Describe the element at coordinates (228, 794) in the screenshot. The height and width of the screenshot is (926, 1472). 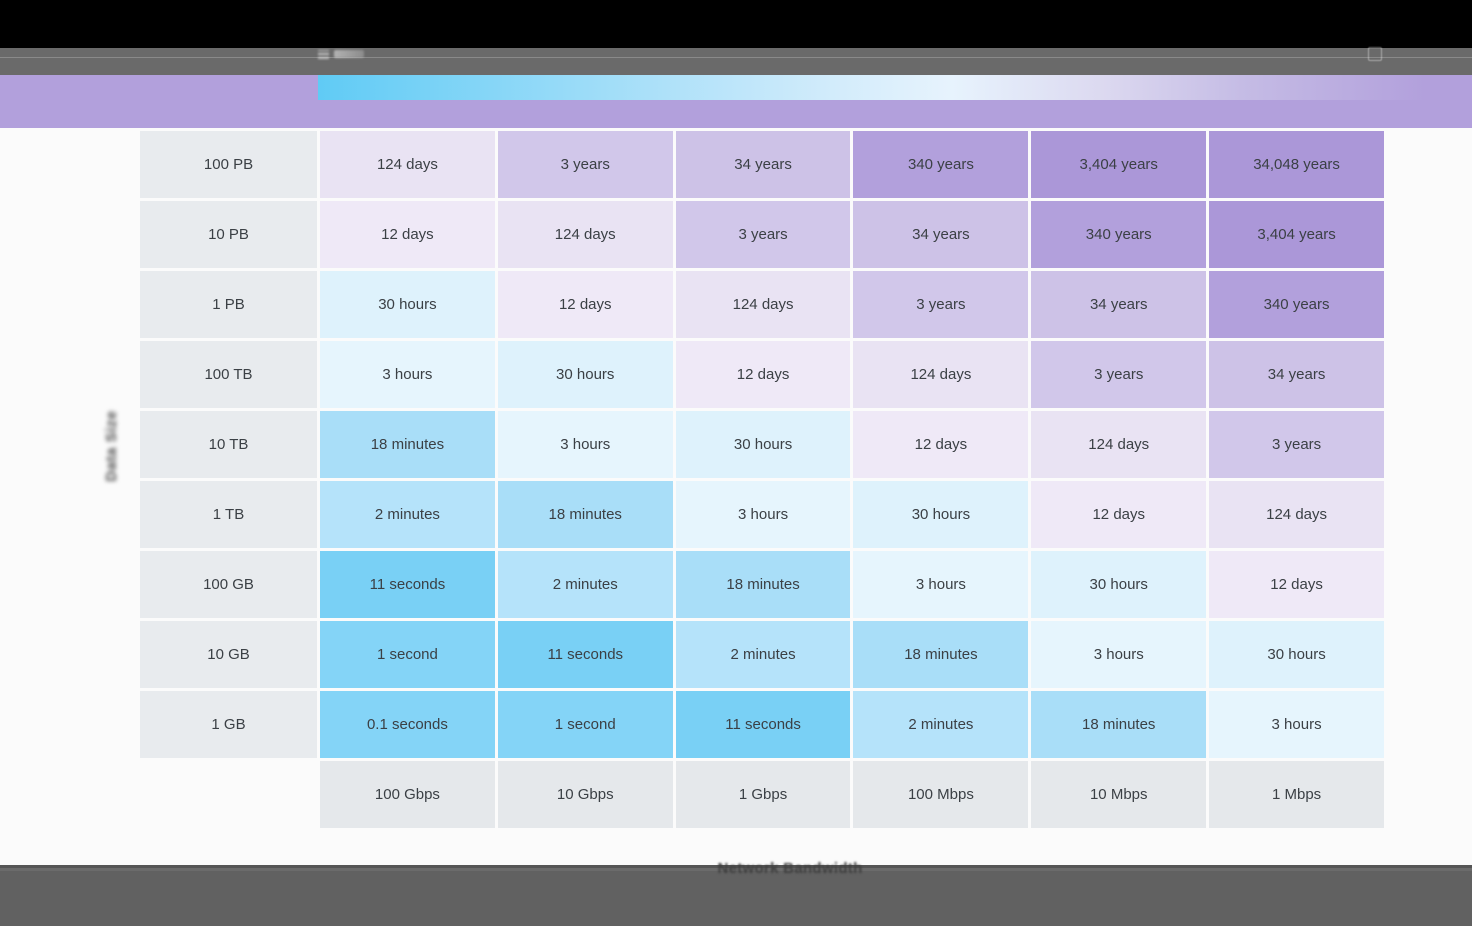
I see `footer-corner-cell` at that location.